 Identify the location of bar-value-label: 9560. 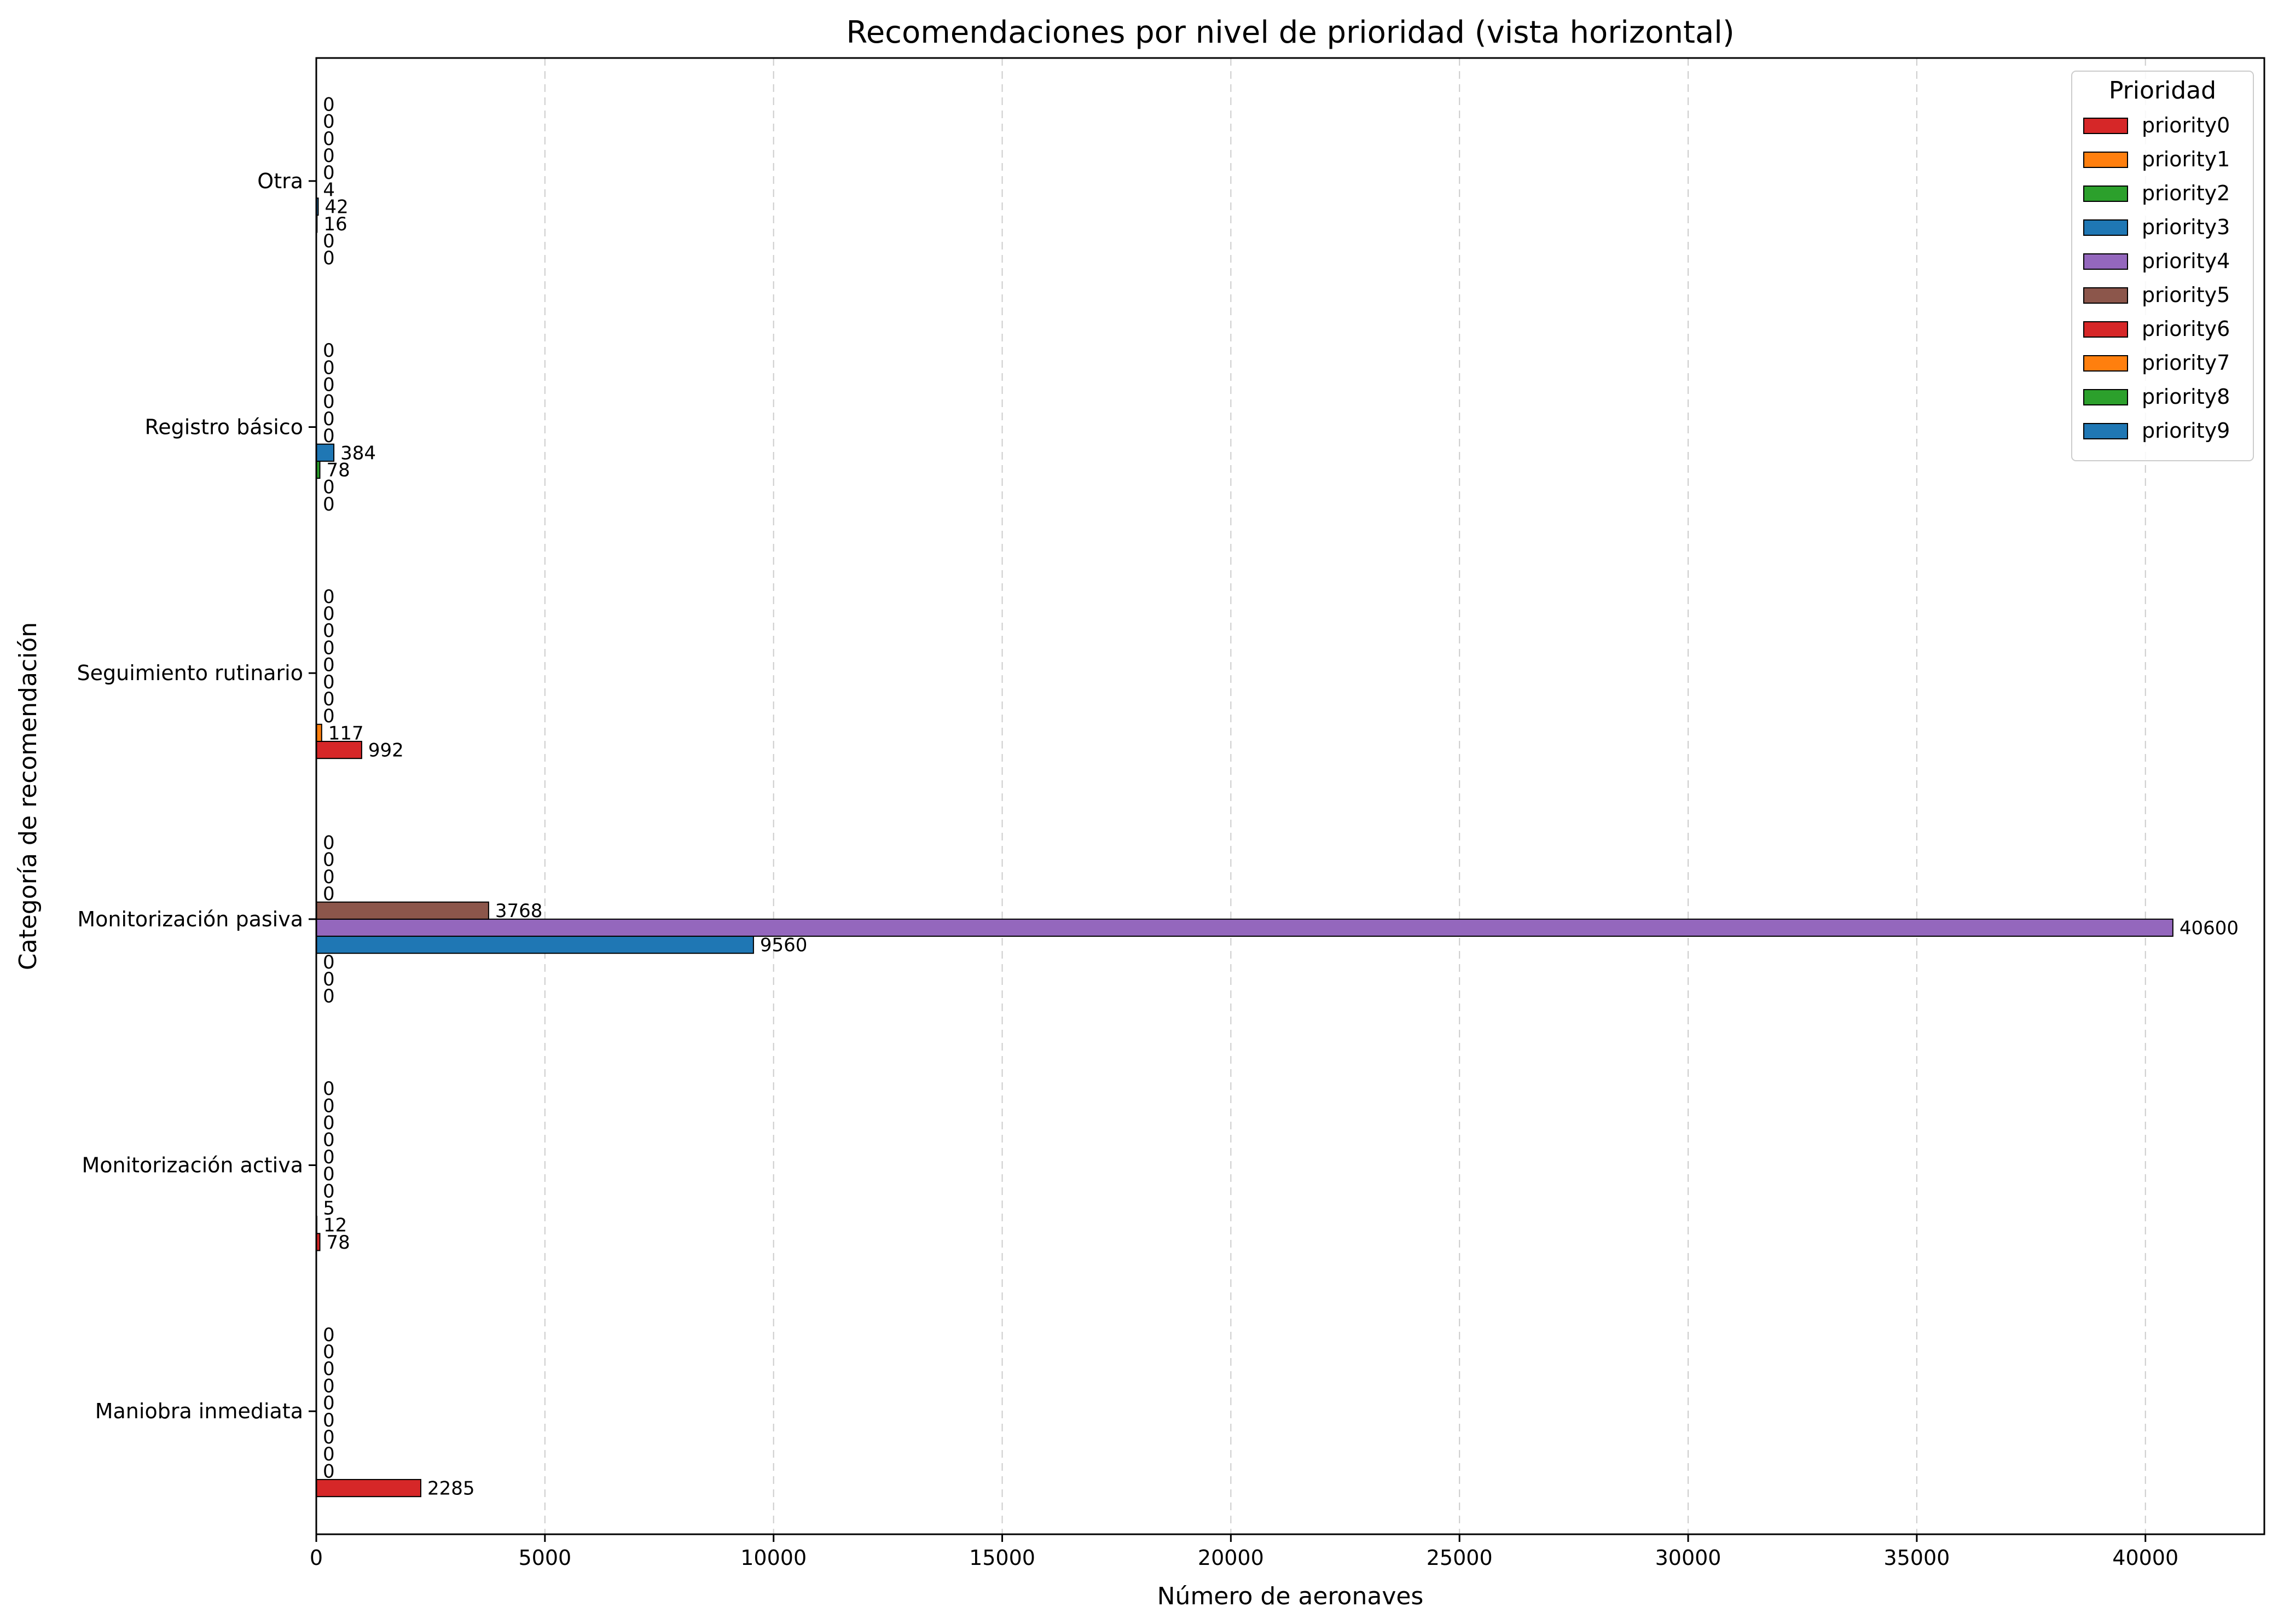
(784, 945).